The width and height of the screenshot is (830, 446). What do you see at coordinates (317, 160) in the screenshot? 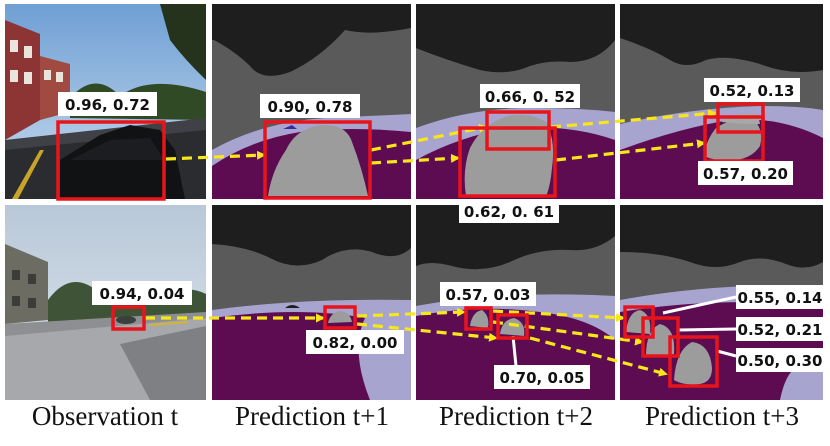
I see `bbox-t1-top` at bounding box center [317, 160].